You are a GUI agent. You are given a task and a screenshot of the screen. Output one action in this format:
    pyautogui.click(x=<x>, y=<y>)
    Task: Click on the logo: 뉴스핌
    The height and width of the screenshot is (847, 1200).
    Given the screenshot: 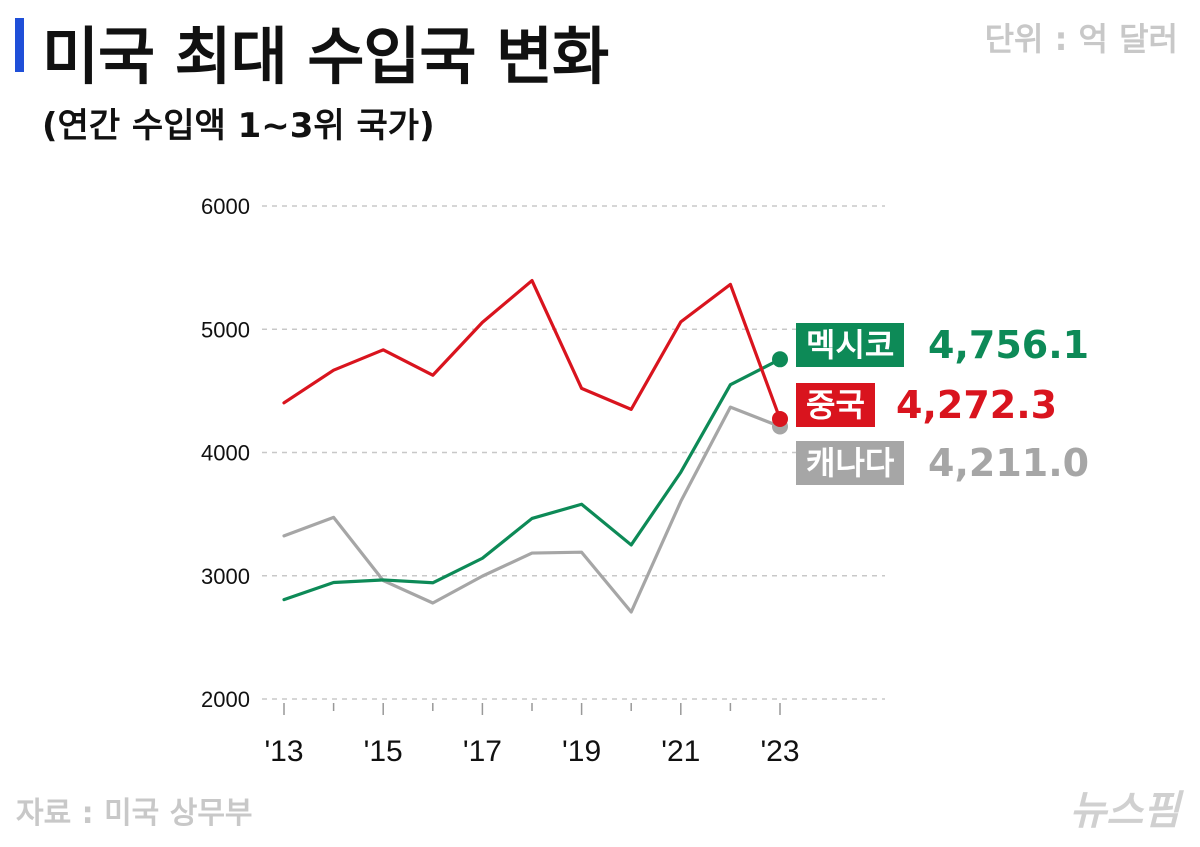 What is the action you would take?
    pyautogui.click(x=1124, y=811)
    